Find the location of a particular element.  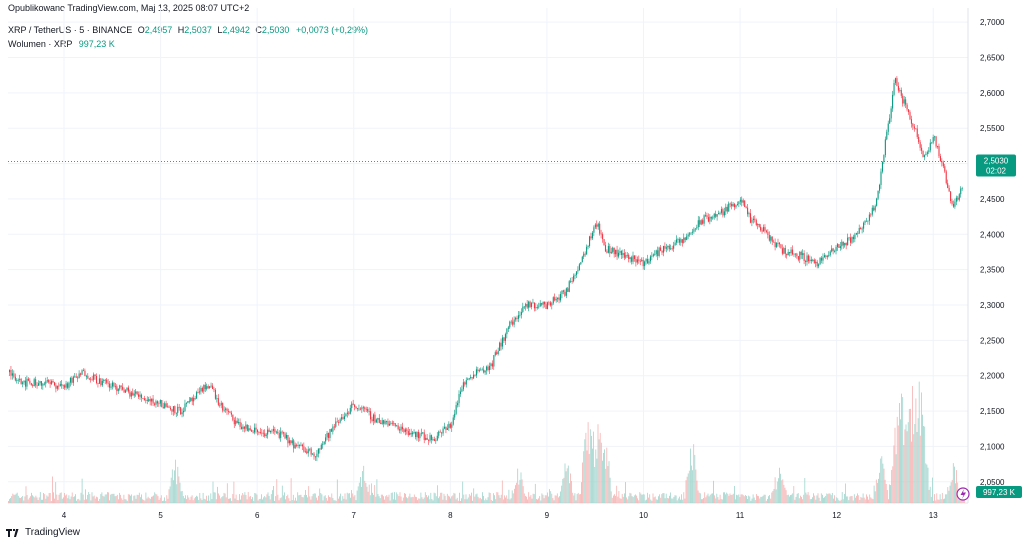

y-tick-label: 2,1000 is located at coordinates (992, 446).